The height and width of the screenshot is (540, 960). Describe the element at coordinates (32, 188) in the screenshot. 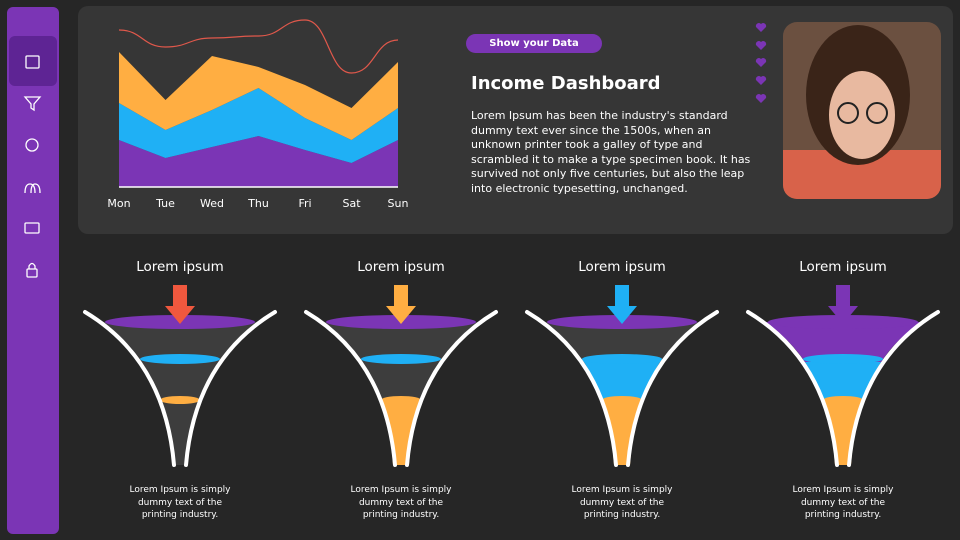

I see `icon-users` at that location.